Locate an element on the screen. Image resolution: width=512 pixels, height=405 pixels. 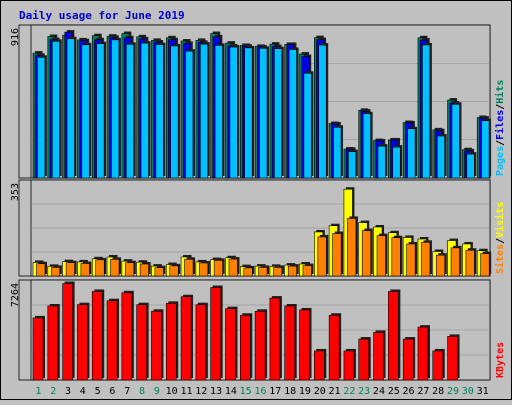
legend-entry: Visits is located at coordinates (500, 220).